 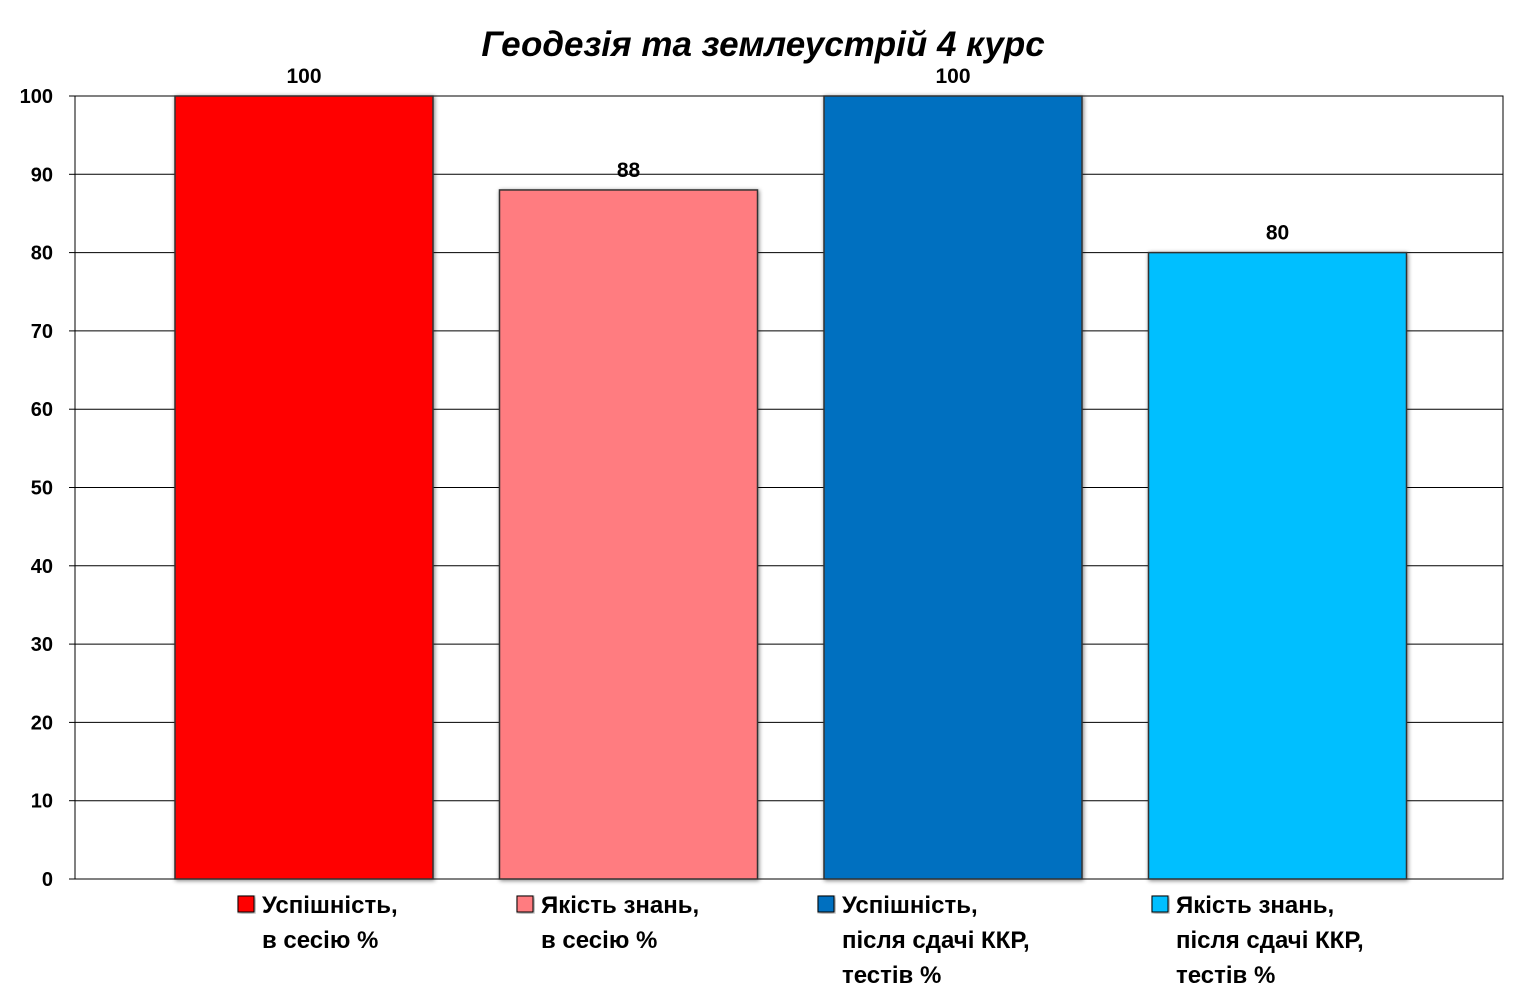 What do you see at coordinates (42, 175) in the screenshot?
I see `y-tick-label: 90` at bounding box center [42, 175].